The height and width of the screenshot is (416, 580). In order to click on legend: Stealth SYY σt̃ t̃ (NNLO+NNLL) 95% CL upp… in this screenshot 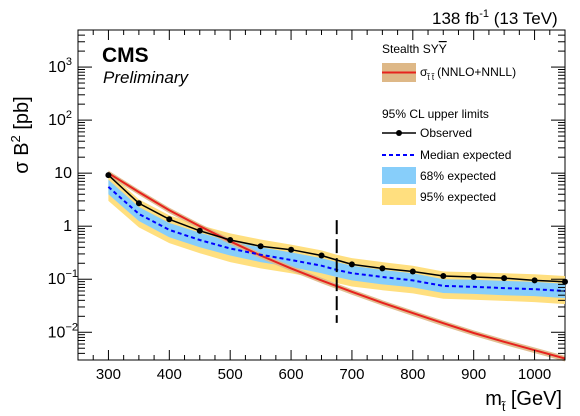, I will do `click(449, 123)`.